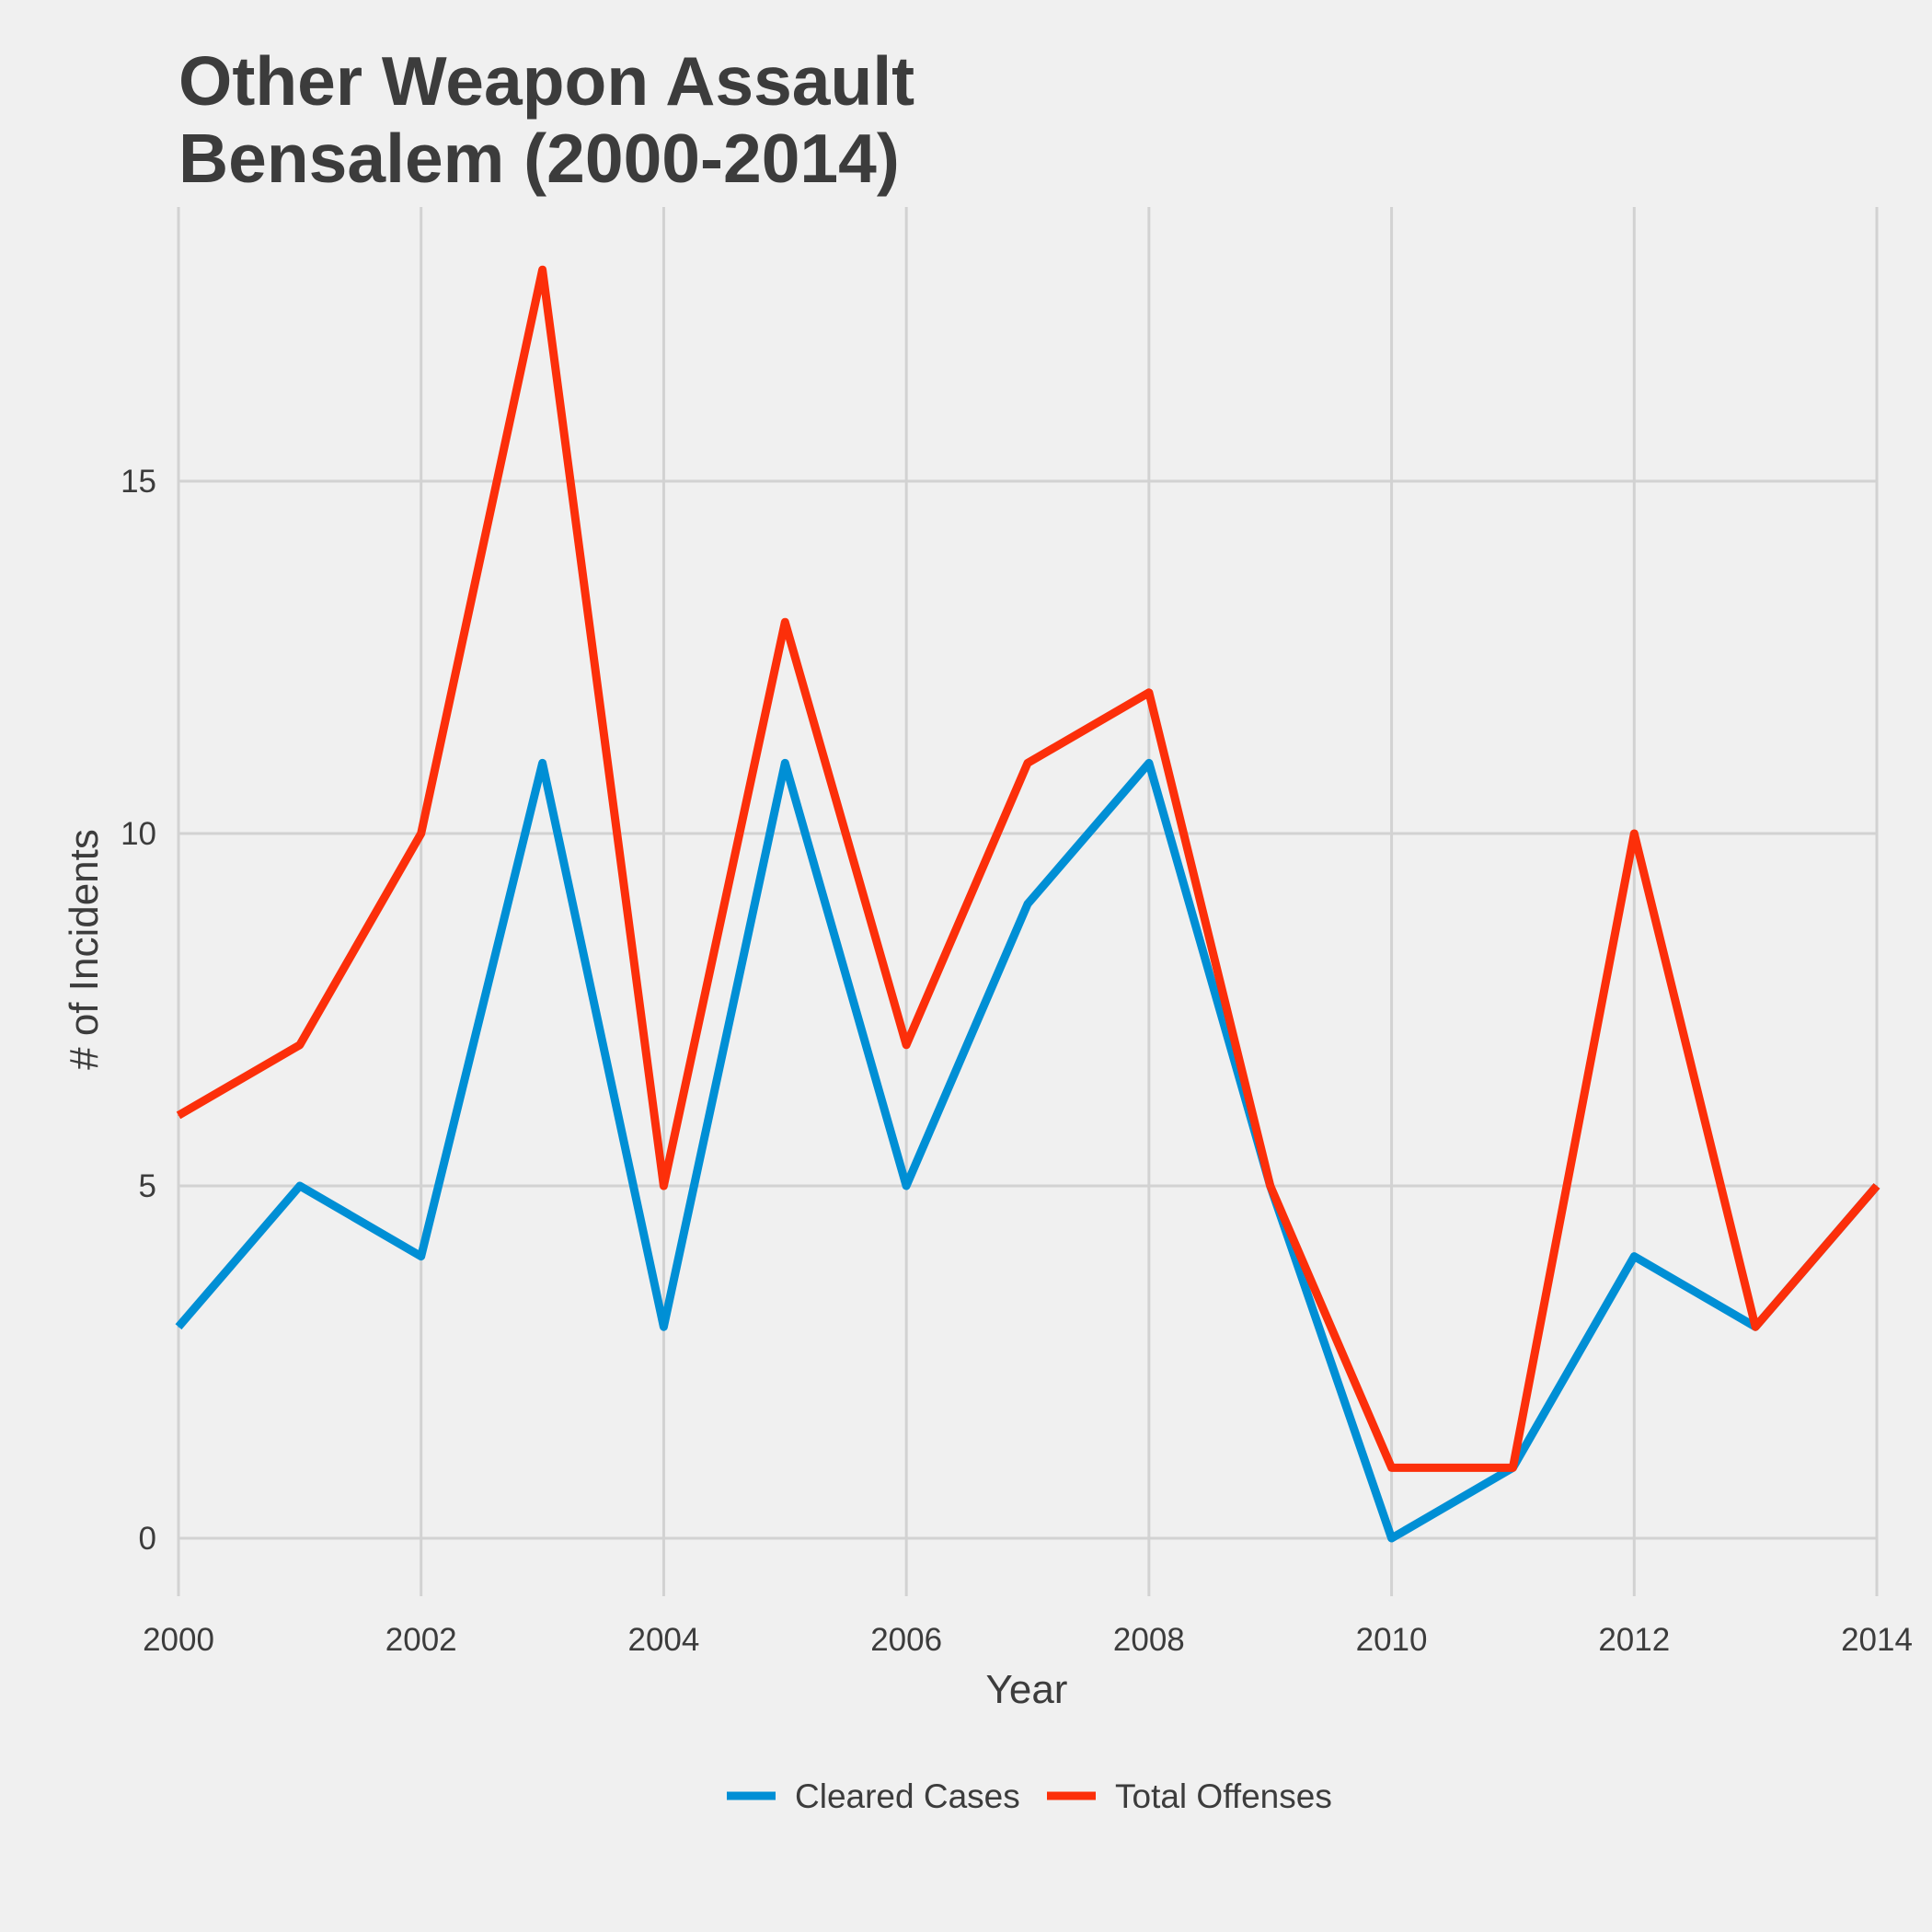 The height and width of the screenshot is (1932, 1932). I want to click on x-tick-label: 2014, so click(1877, 1640).